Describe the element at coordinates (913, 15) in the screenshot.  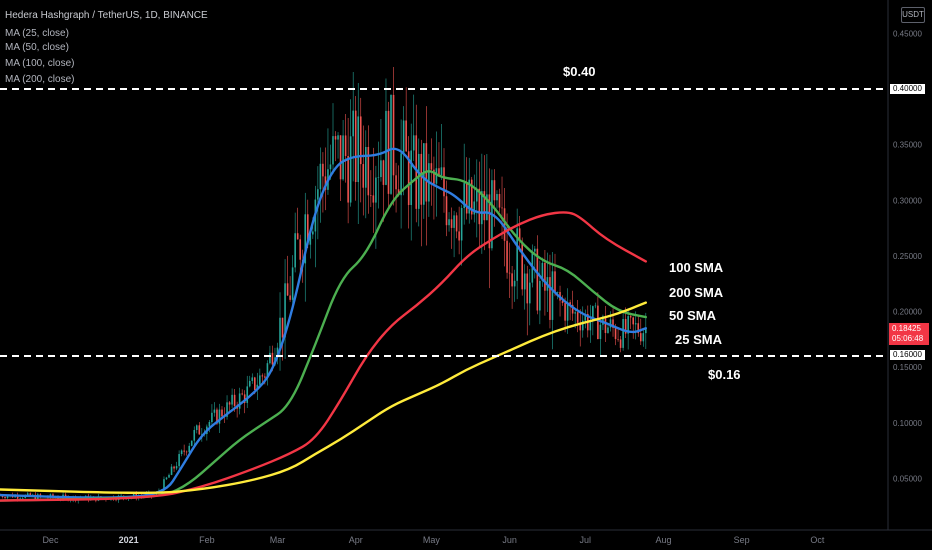
I see `currency-button: USDT` at that location.